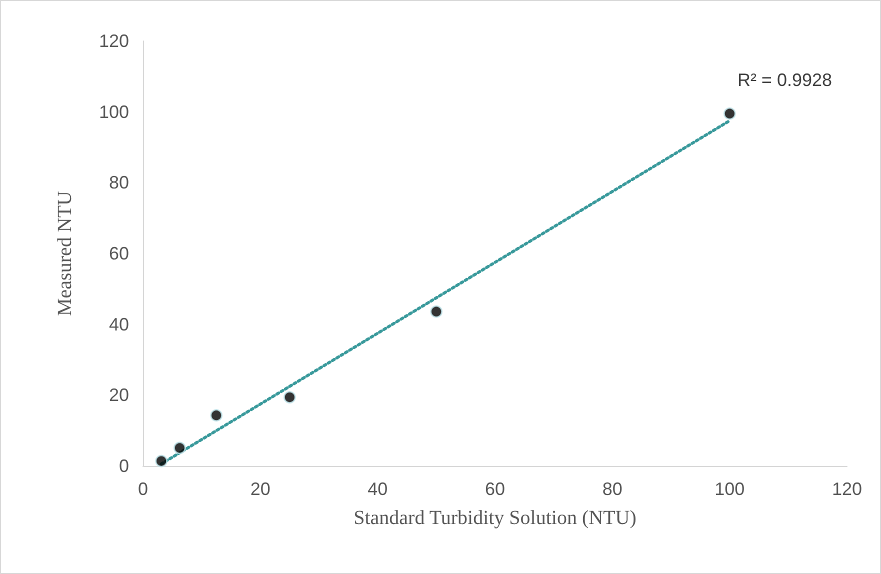 This screenshot has width=881, height=574. I want to click on y-tick-label: 80, so click(118, 182).